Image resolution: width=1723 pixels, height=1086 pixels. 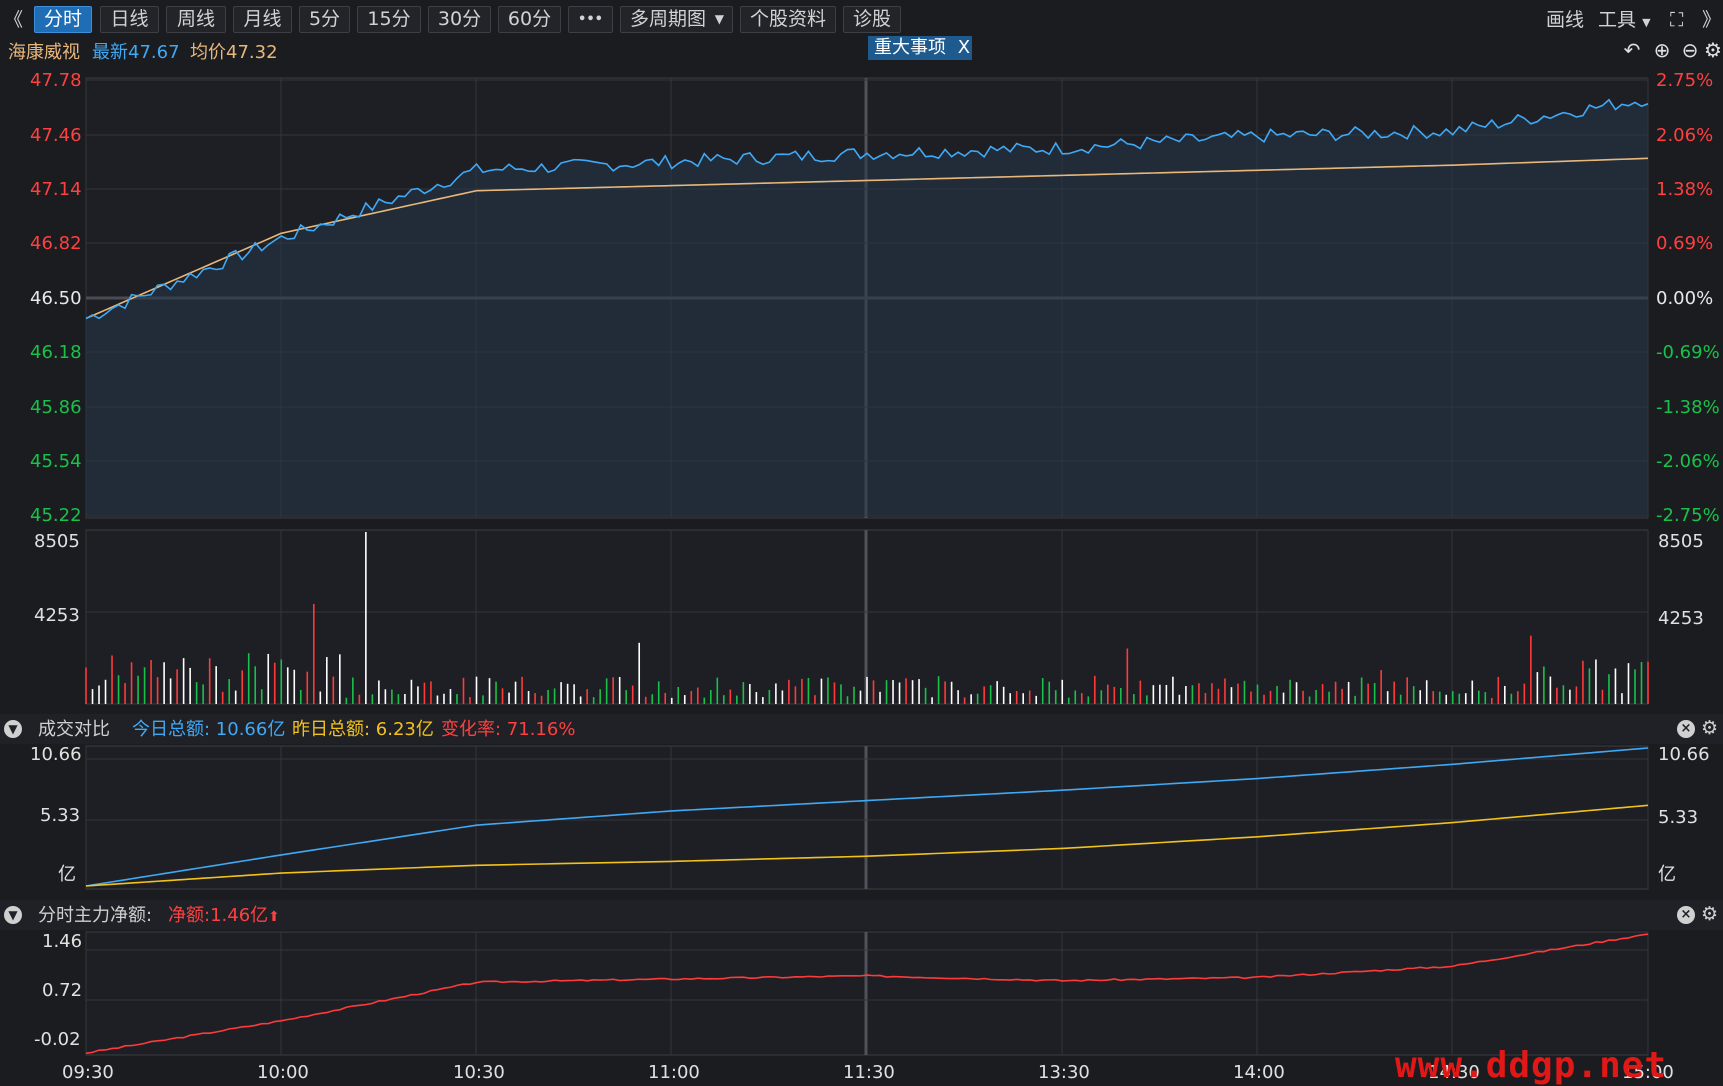 I want to click on net-inflow-title: 分时主力净额:, so click(x=95, y=915).